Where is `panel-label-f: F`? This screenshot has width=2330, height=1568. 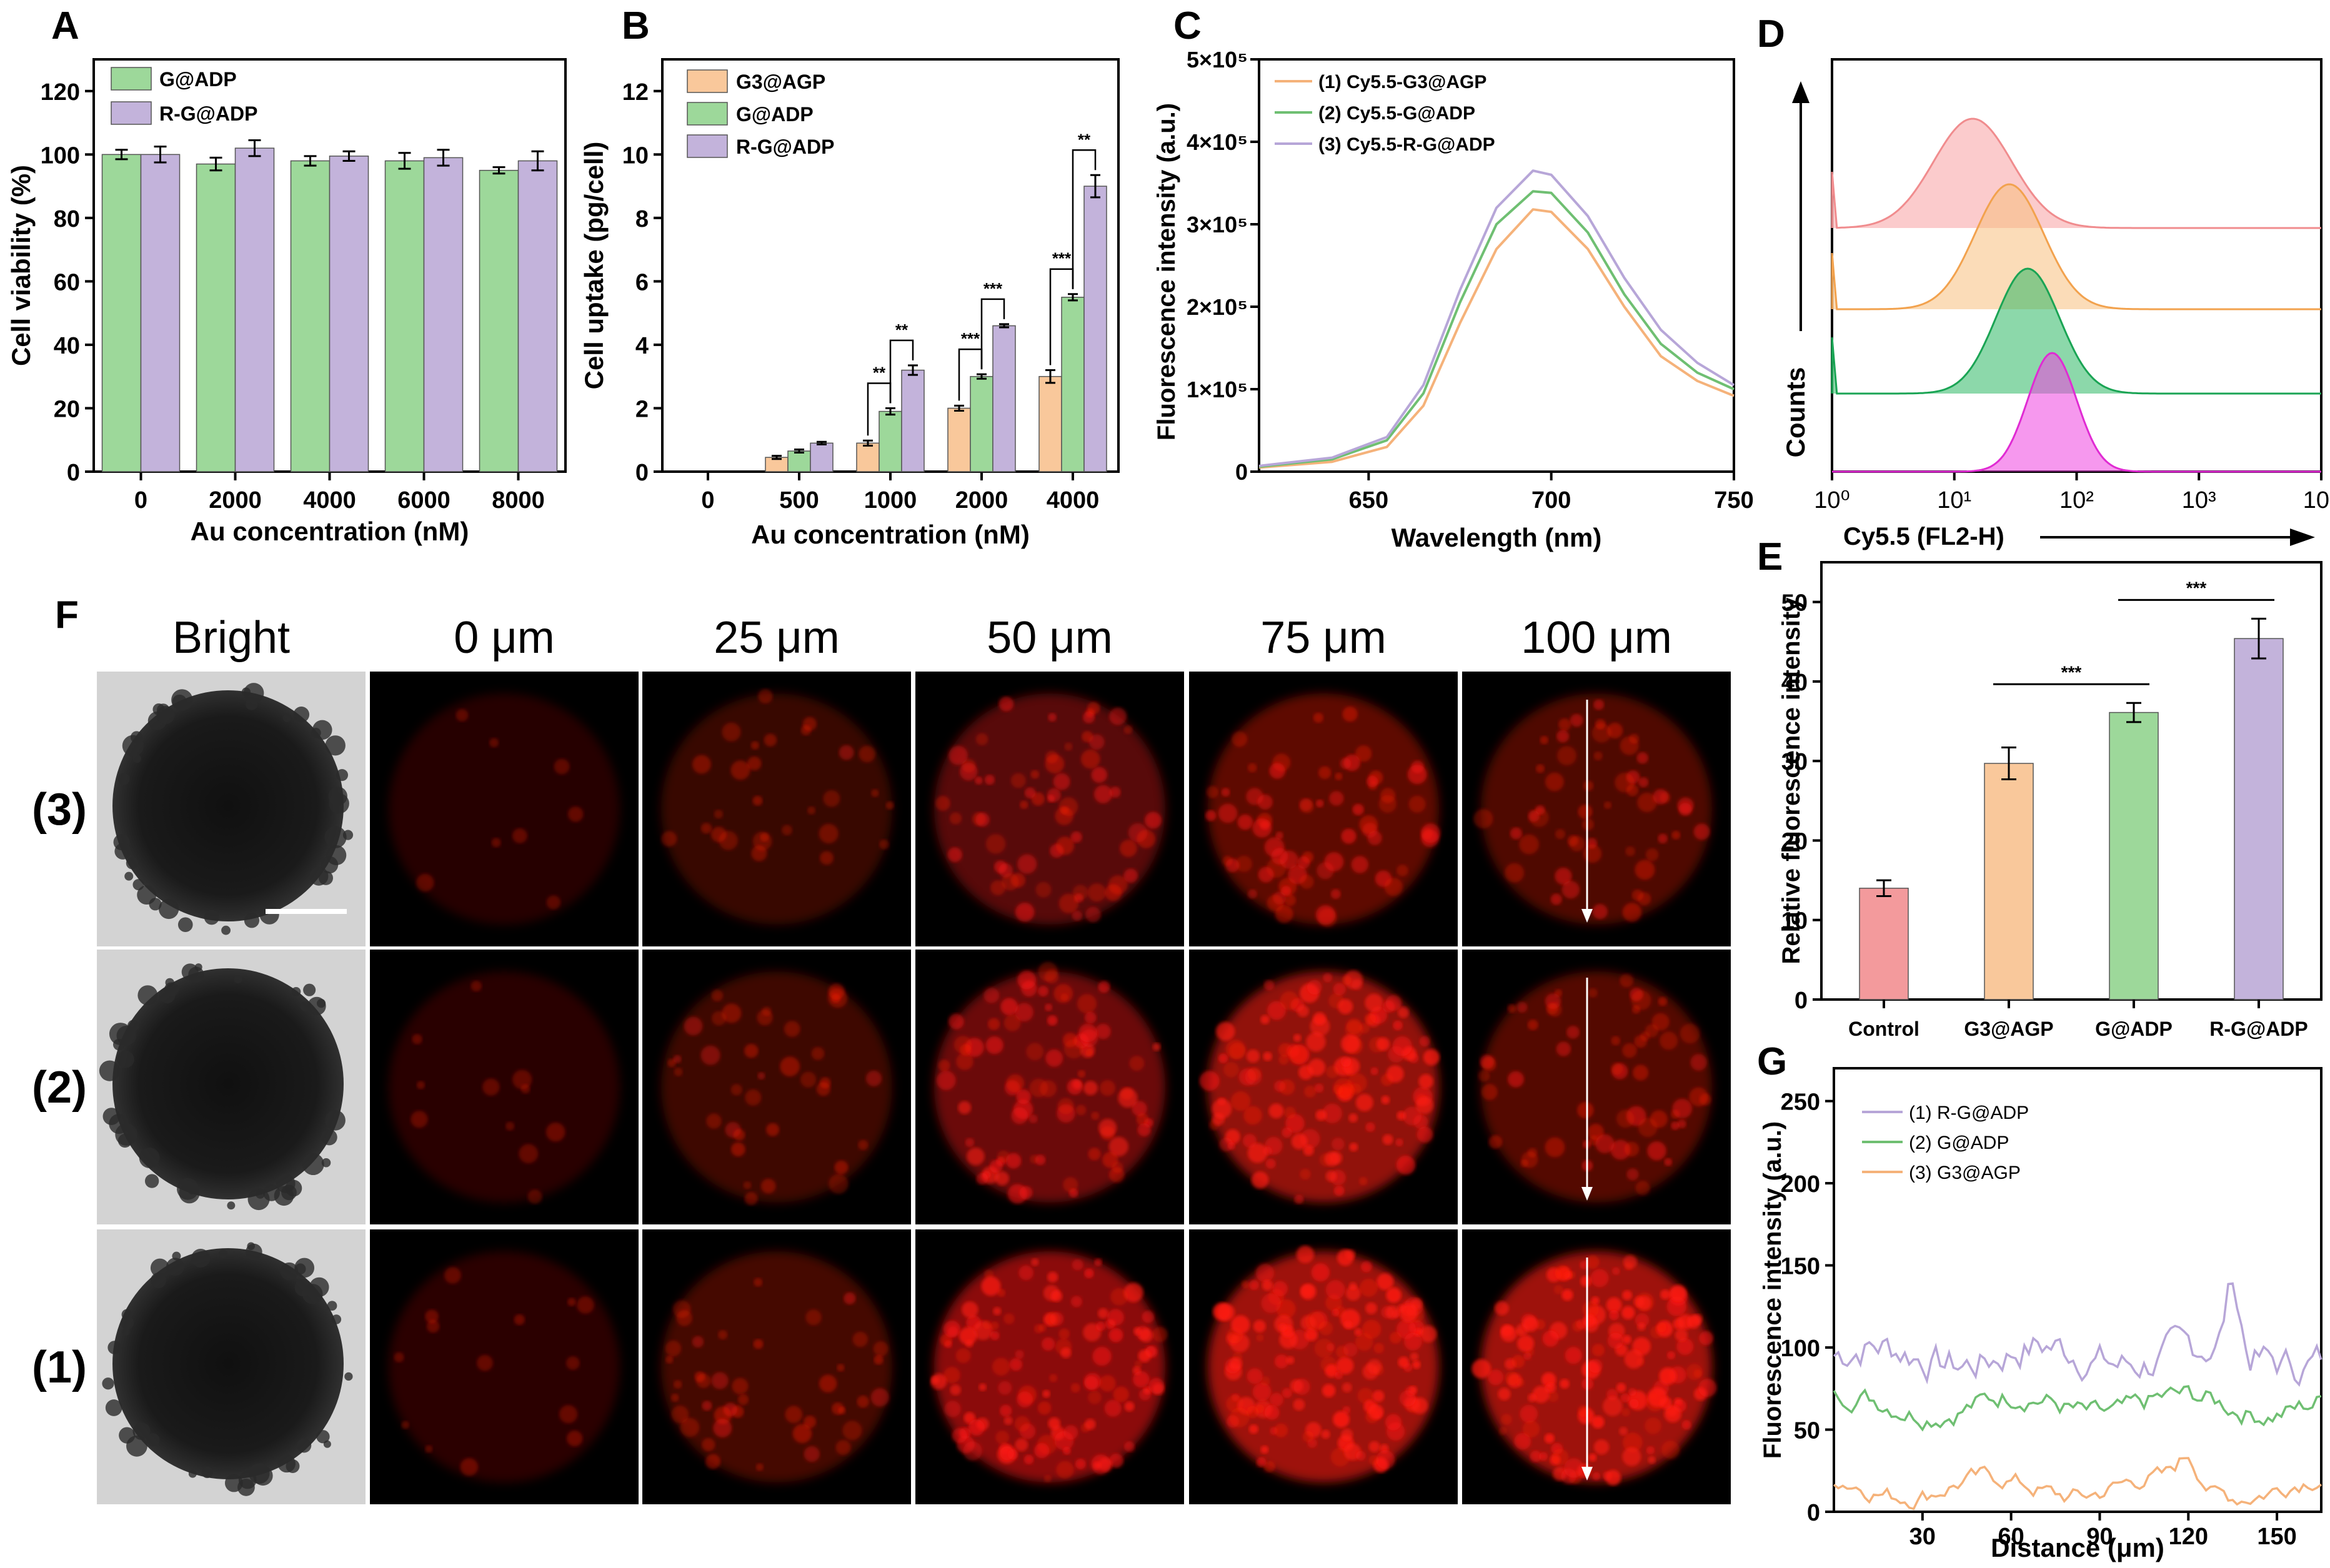 panel-label-f: F is located at coordinates (67, 615).